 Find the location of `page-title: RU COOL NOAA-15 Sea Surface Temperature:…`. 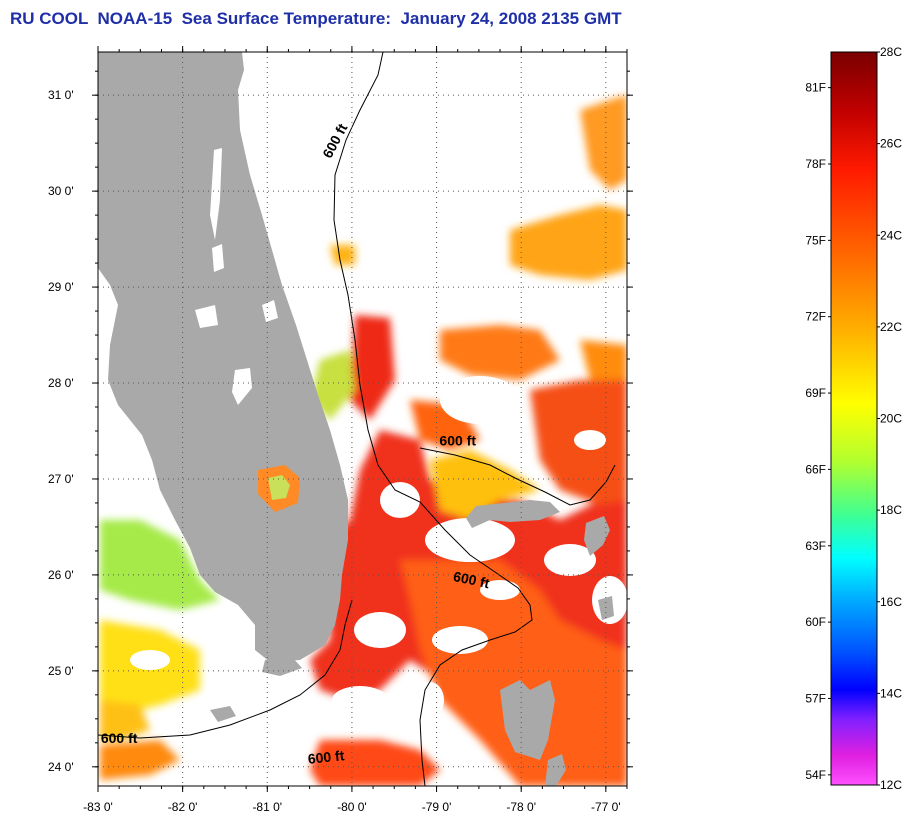

page-title: RU COOL NOAA-15 Sea Surface Temperature:… is located at coordinates (316, 18).